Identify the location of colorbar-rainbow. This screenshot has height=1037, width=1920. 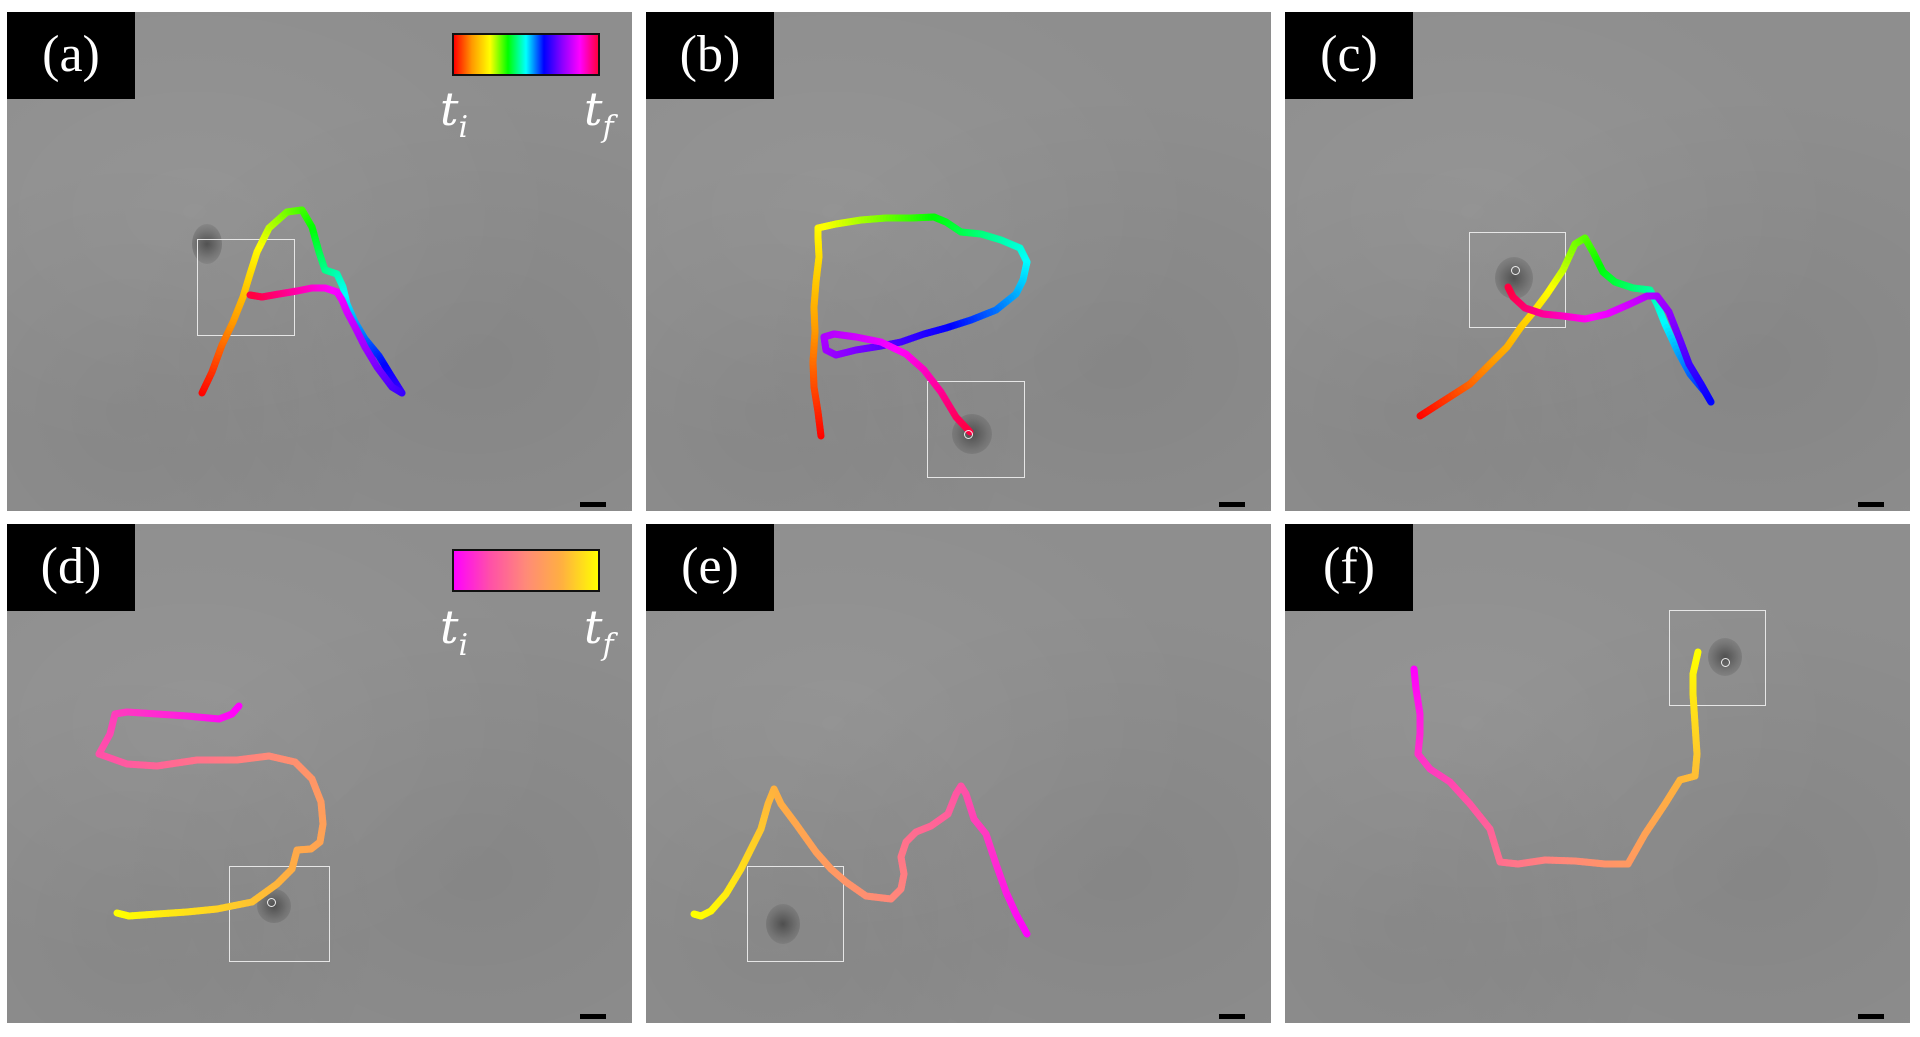
(526, 54).